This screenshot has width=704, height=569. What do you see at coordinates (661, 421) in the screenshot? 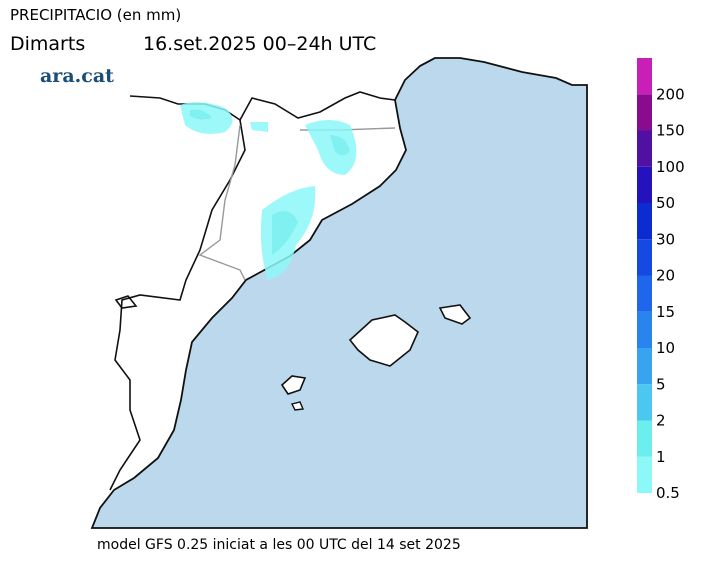
I see `legend-label: 2` at bounding box center [661, 421].